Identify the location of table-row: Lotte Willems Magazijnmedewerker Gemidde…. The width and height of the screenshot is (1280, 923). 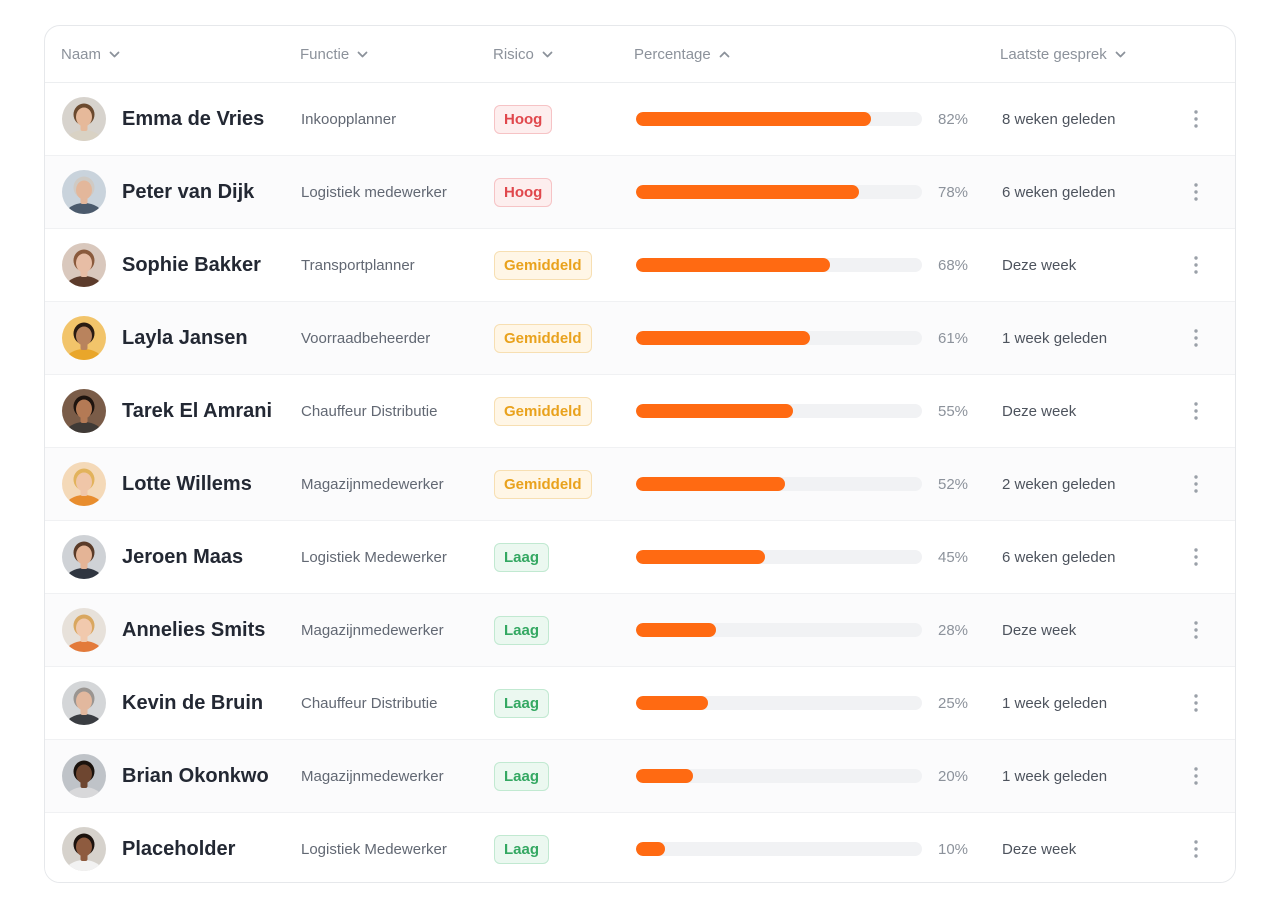
(640, 484).